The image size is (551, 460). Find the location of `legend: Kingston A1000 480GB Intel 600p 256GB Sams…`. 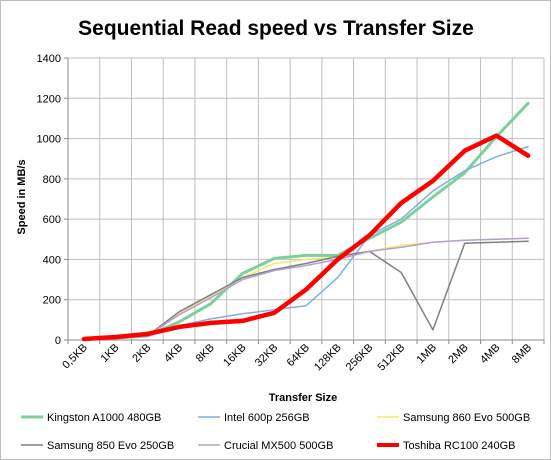

legend: Kingston A1000 480GB Intel 600p 256GB Sams… is located at coordinates (275, 432).